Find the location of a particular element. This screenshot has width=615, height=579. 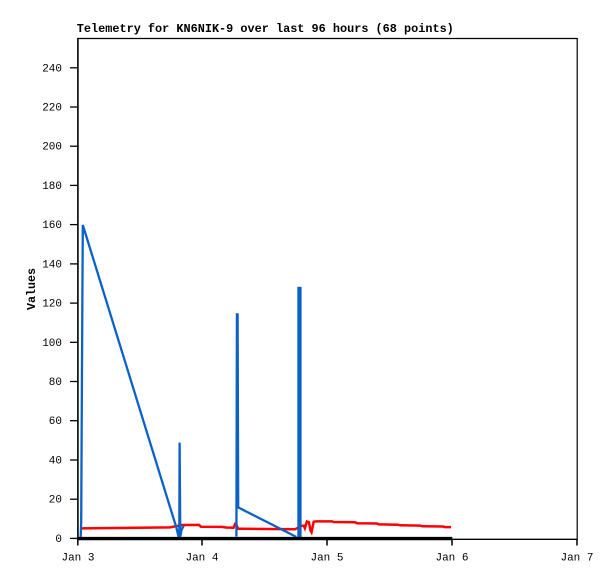

svg-text: 160 is located at coordinates (52, 226).